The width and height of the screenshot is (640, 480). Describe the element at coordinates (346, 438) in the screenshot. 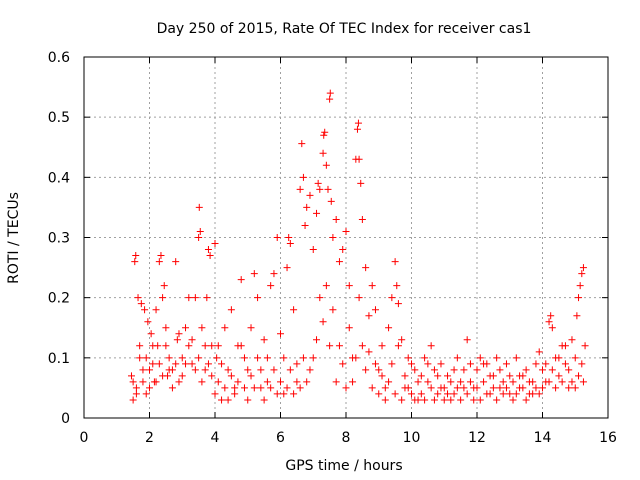

I see `x-tick-label: 8` at that location.